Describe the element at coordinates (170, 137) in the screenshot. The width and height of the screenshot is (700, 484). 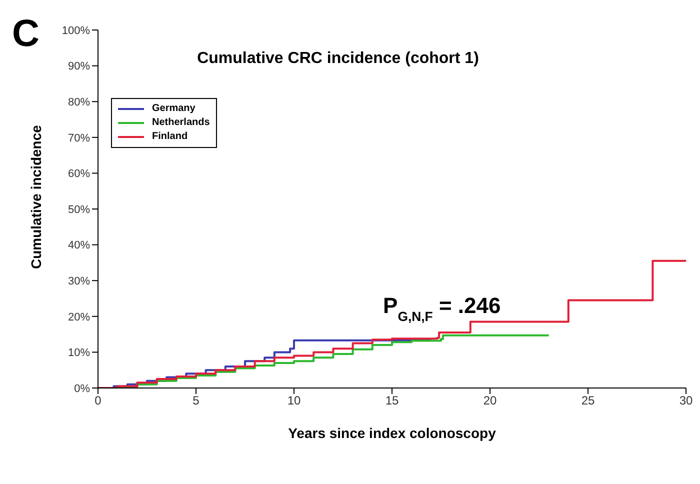
I see `legend-label: Finland` at that location.